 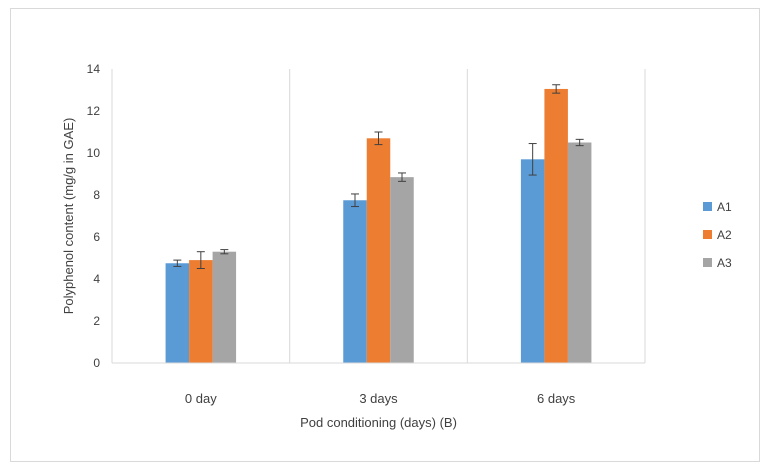 I want to click on y-tick-label: 4, so click(x=96, y=279).